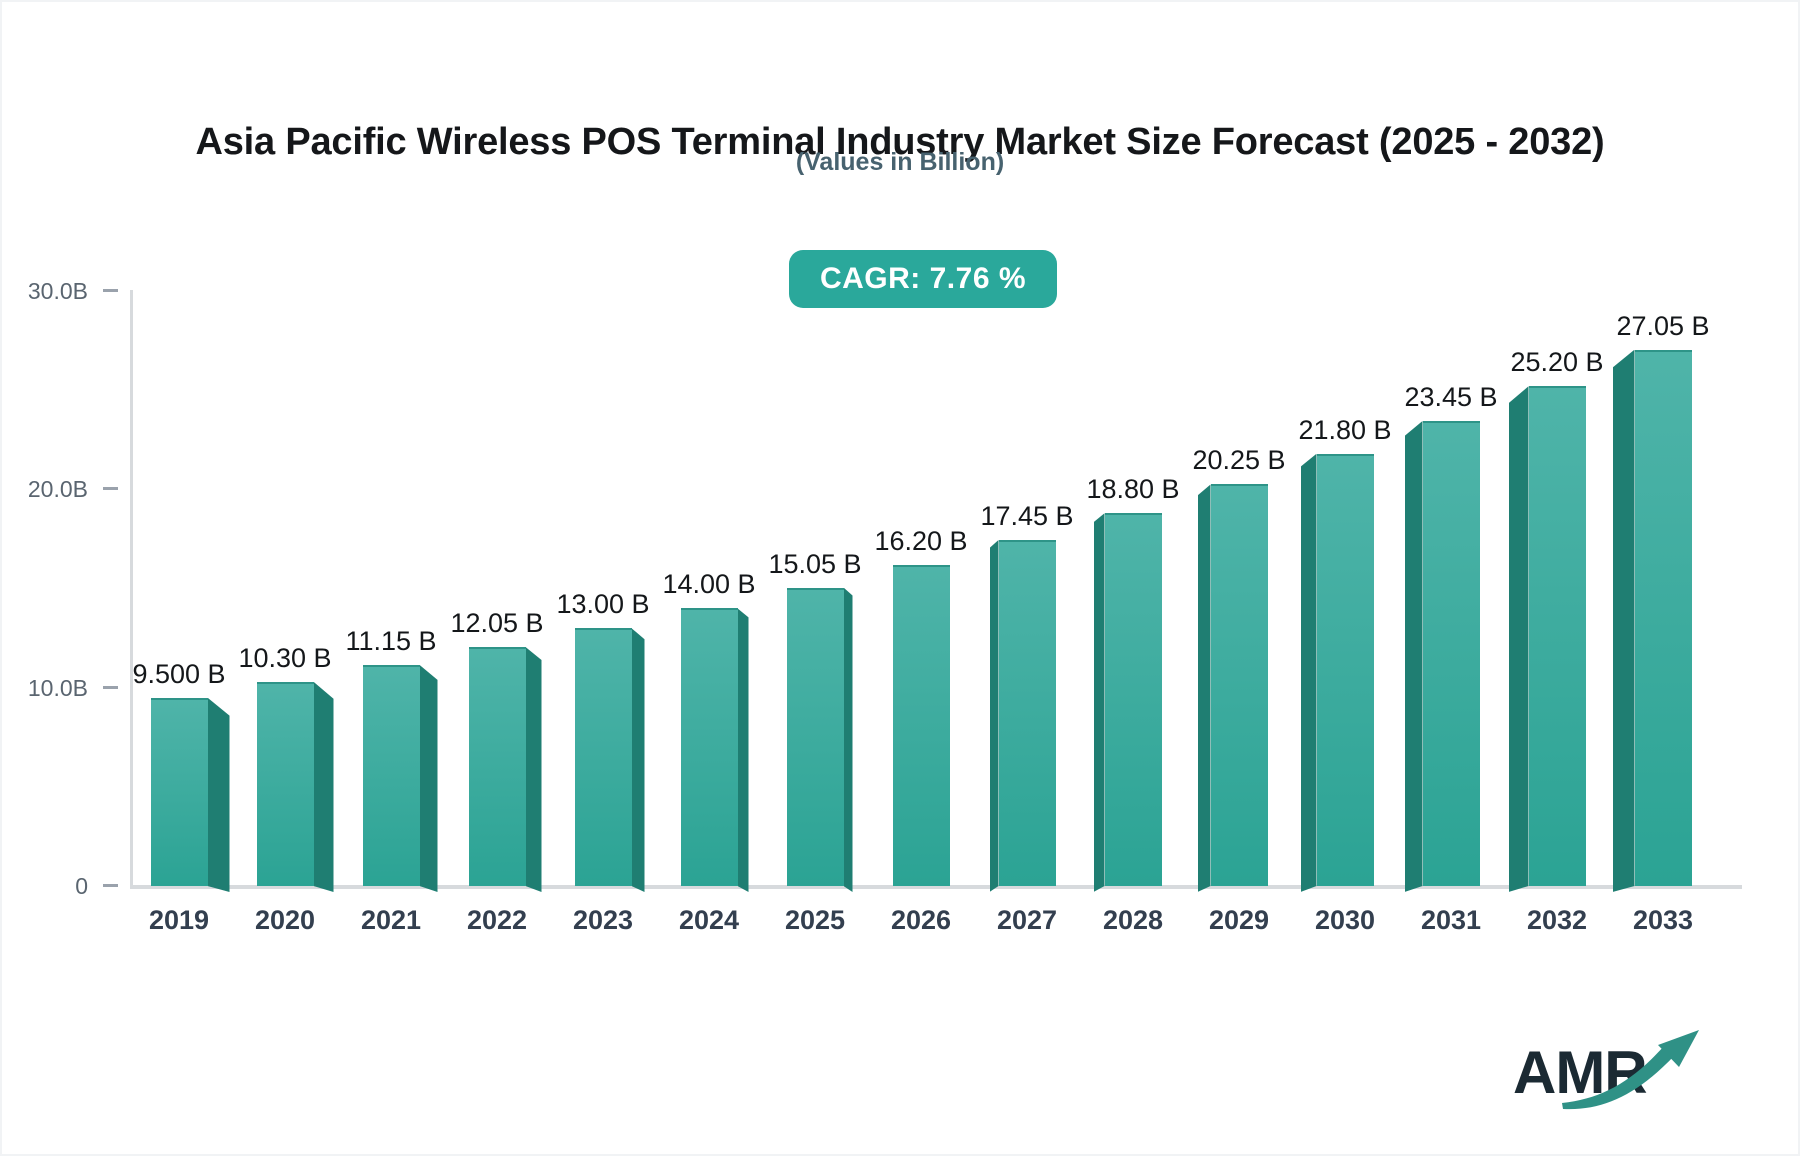 This screenshot has width=1800, height=1156. Describe the element at coordinates (1663, 920) in the screenshot. I see `x-axis-label: 2033` at that location.